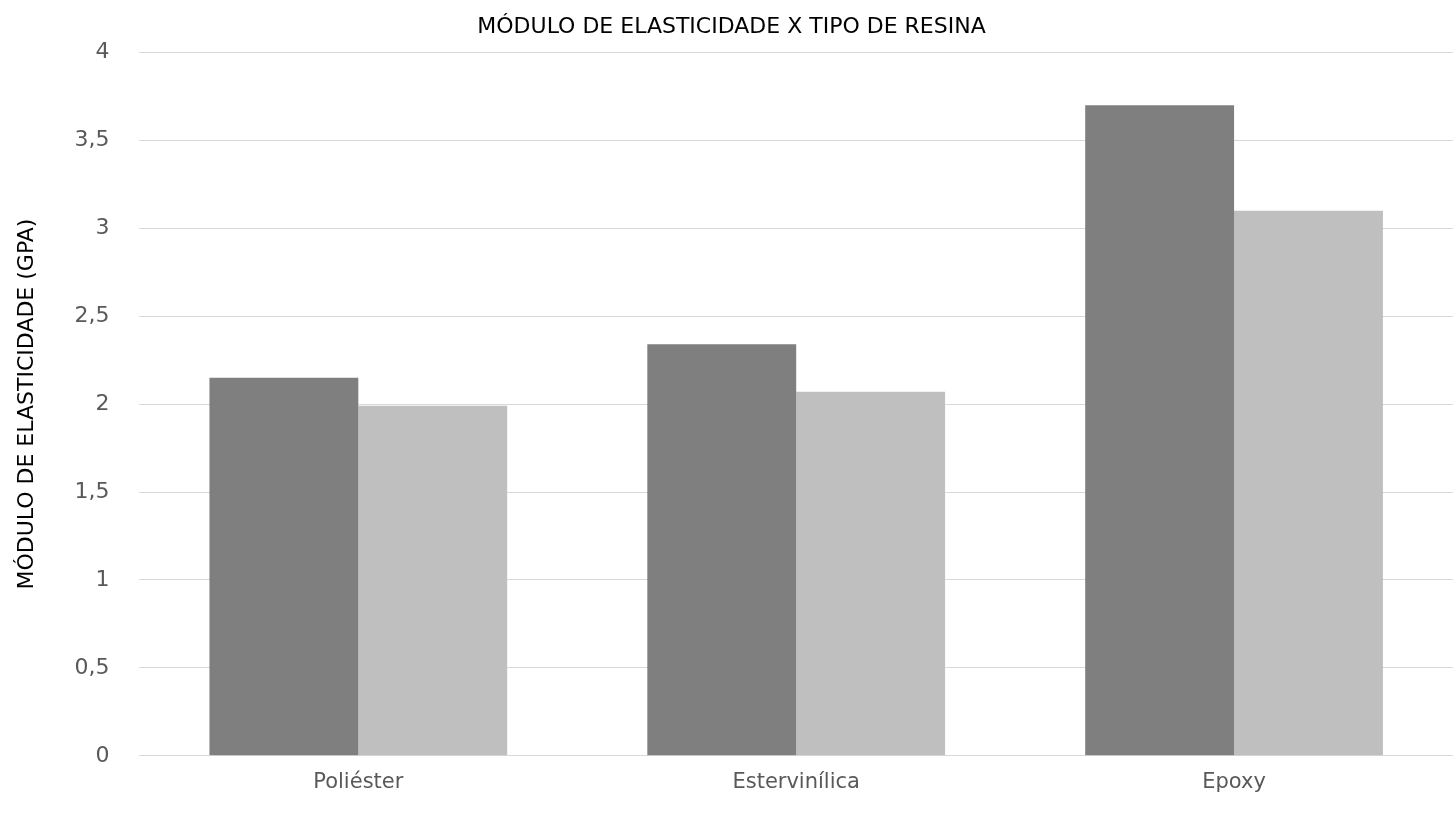 The image size is (1453, 819). I want to click on x-tick-label: Poliéster, so click(358, 780).